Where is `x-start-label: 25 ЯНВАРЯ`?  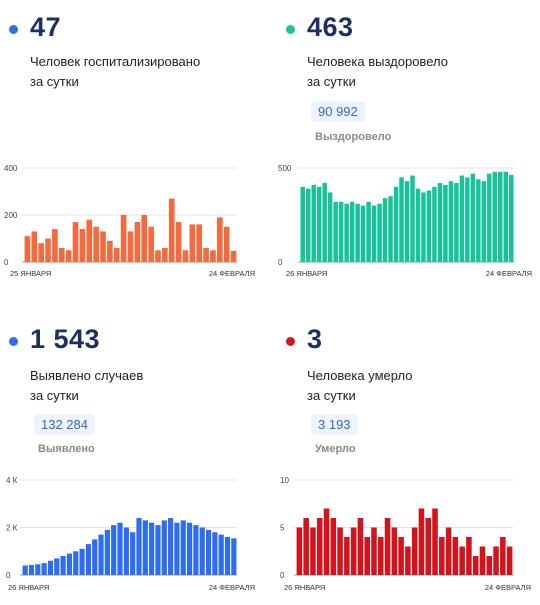
x-start-label: 25 ЯНВАРЯ is located at coordinates (30, 273).